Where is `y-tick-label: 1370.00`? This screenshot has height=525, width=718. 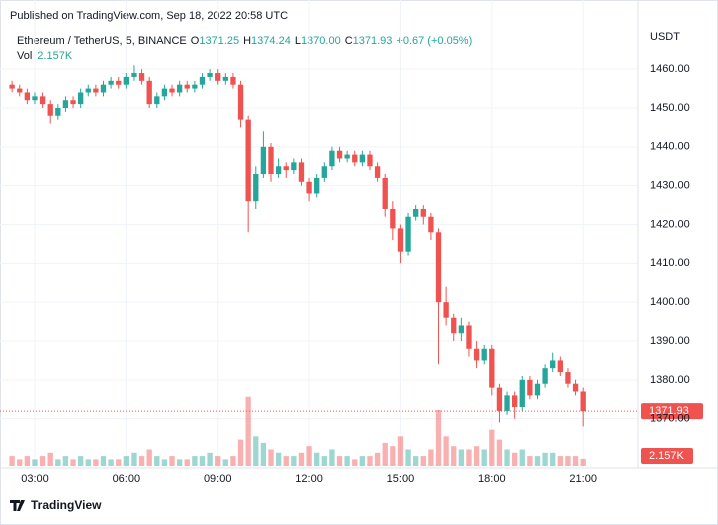 y-tick-label: 1370.00 is located at coordinates (670, 419).